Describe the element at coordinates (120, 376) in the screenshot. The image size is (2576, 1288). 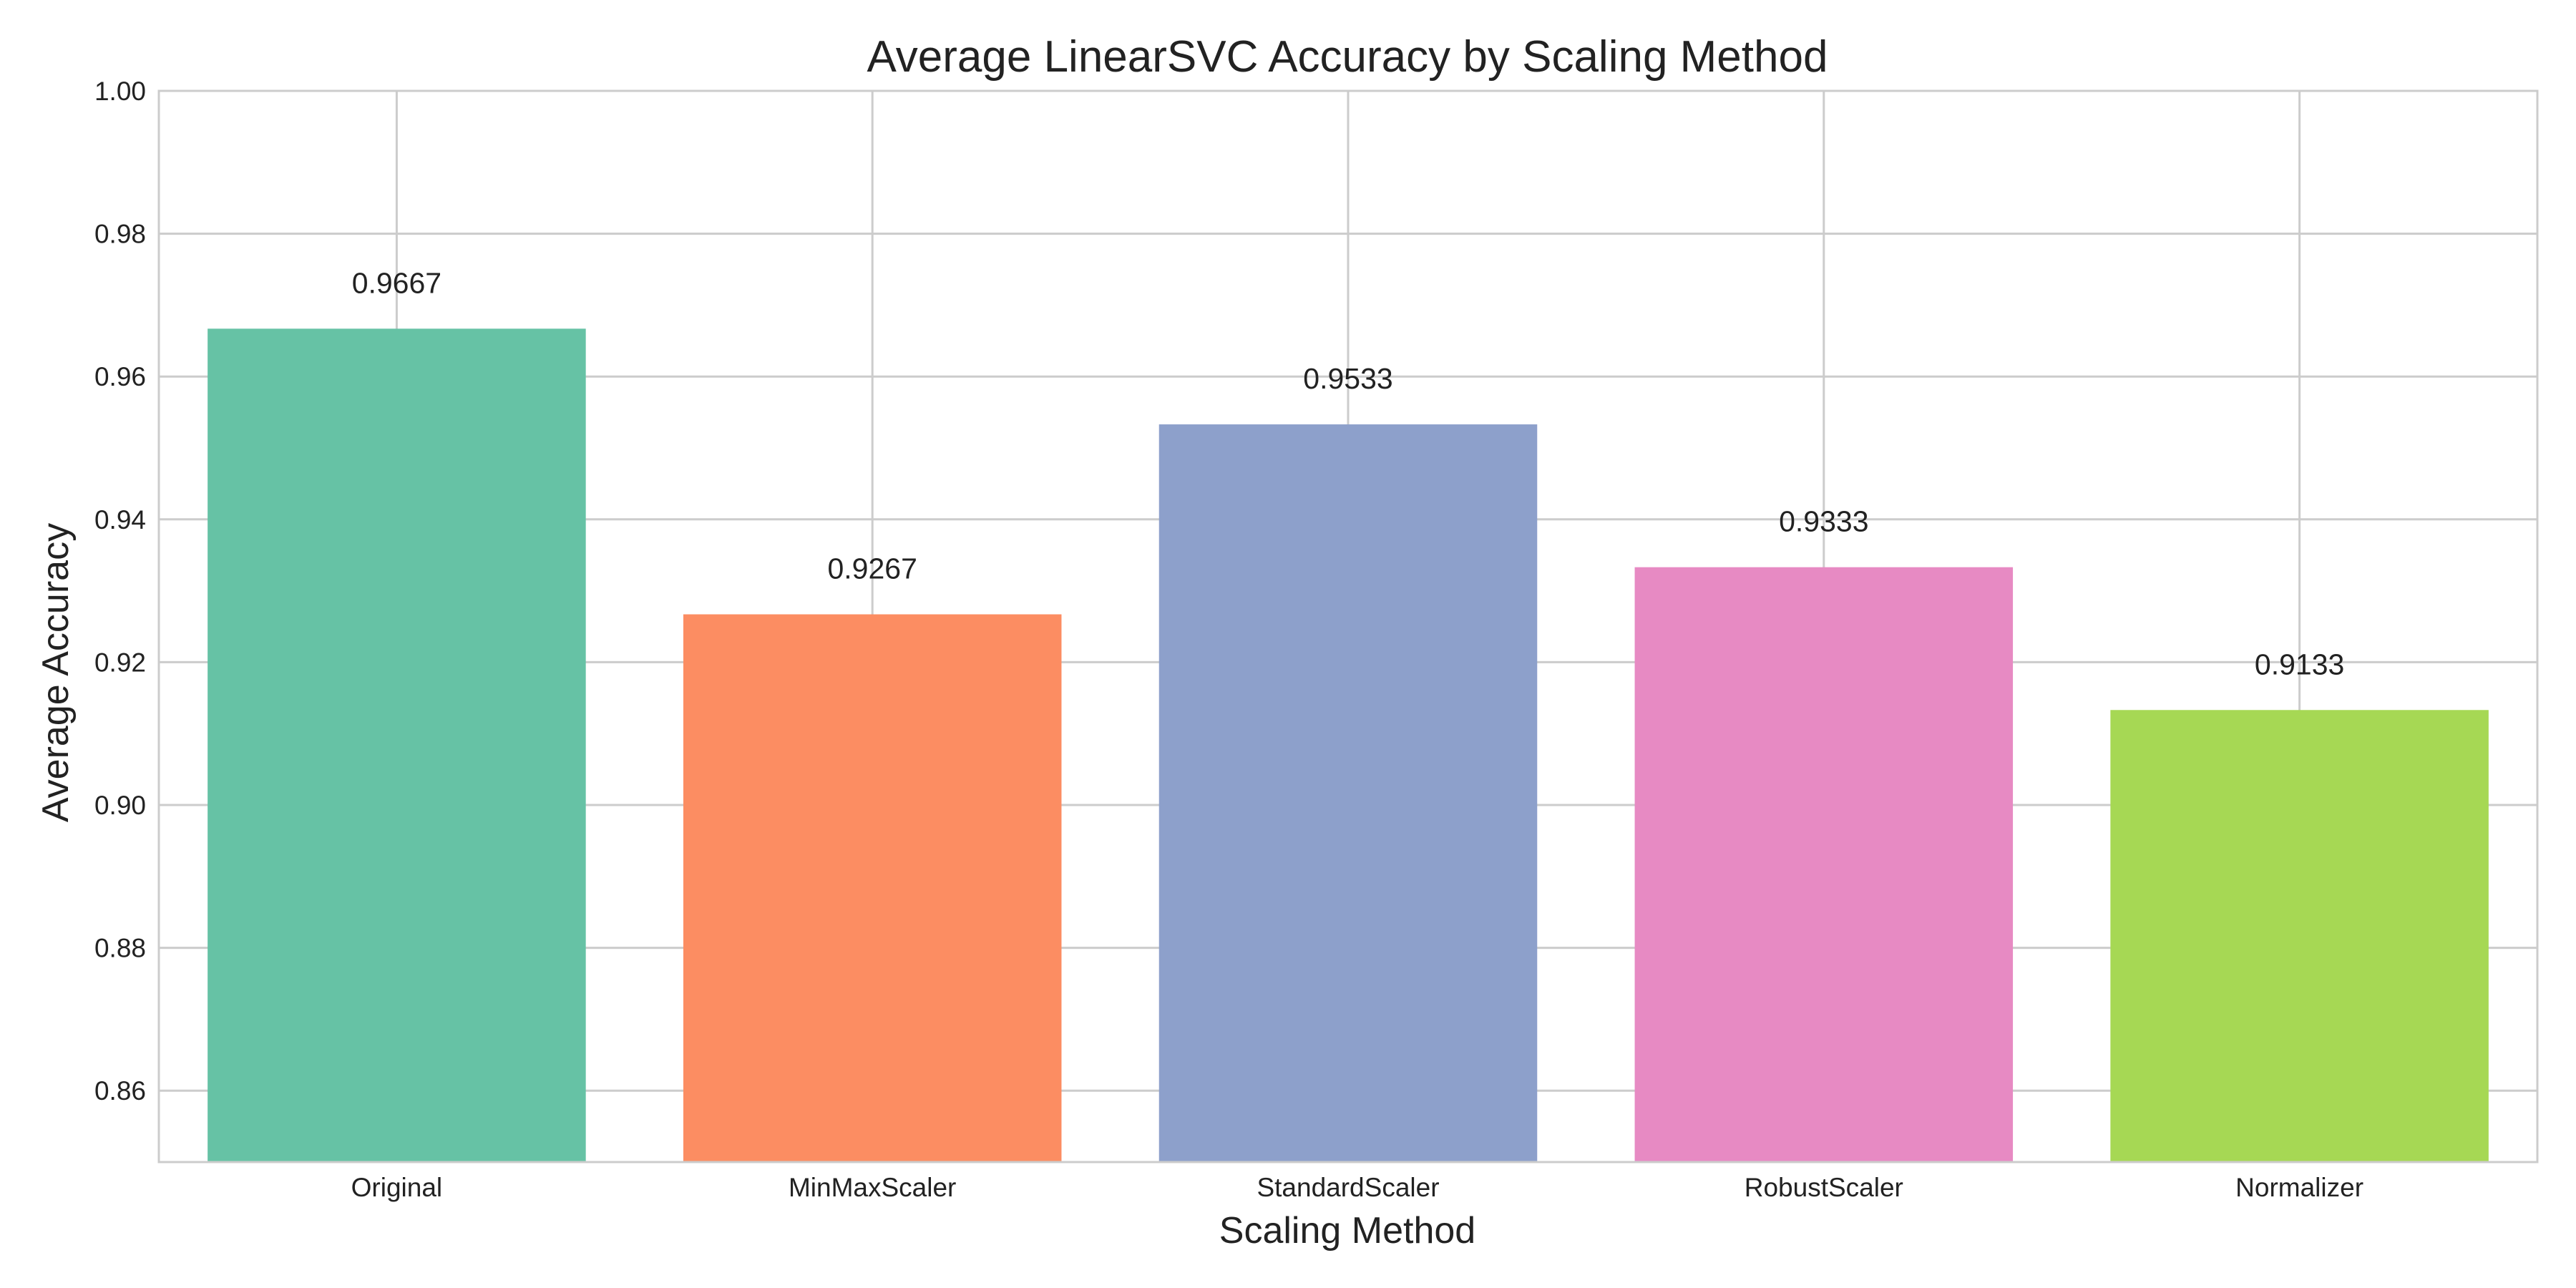
I see `y-tick-label: 0.96` at that location.